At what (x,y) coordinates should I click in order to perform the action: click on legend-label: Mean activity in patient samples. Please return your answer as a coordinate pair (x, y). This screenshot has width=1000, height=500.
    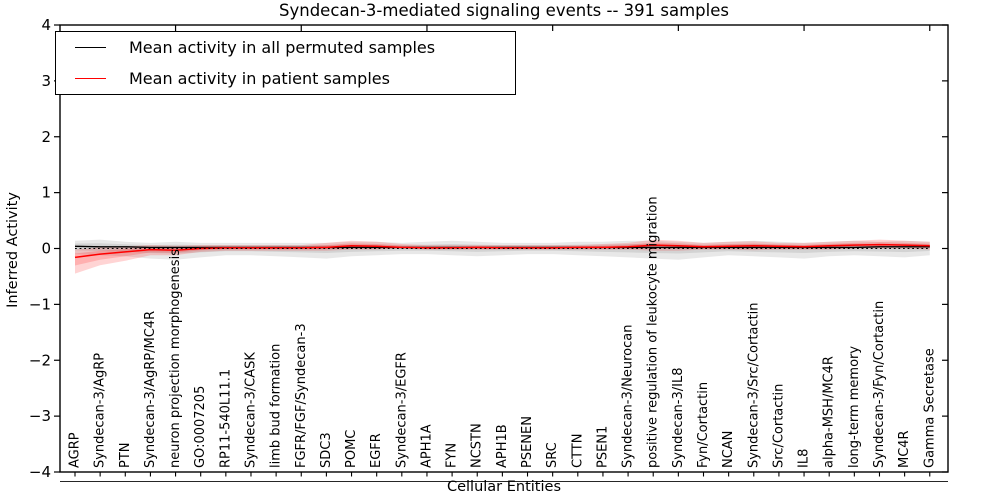
    Looking at the image, I should click on (259, 78).